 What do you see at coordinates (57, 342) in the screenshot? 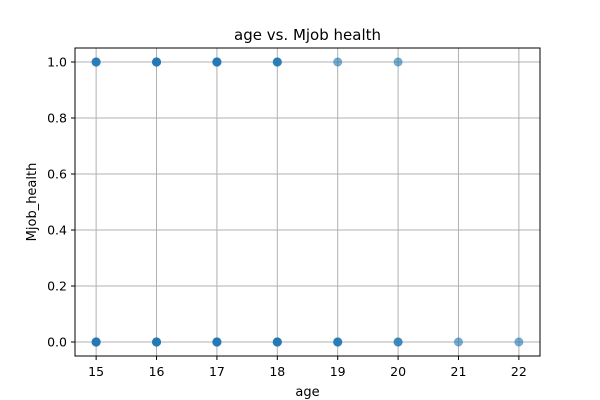
I see `y-tick-label: 0.0` at bounding box center [57, 342].